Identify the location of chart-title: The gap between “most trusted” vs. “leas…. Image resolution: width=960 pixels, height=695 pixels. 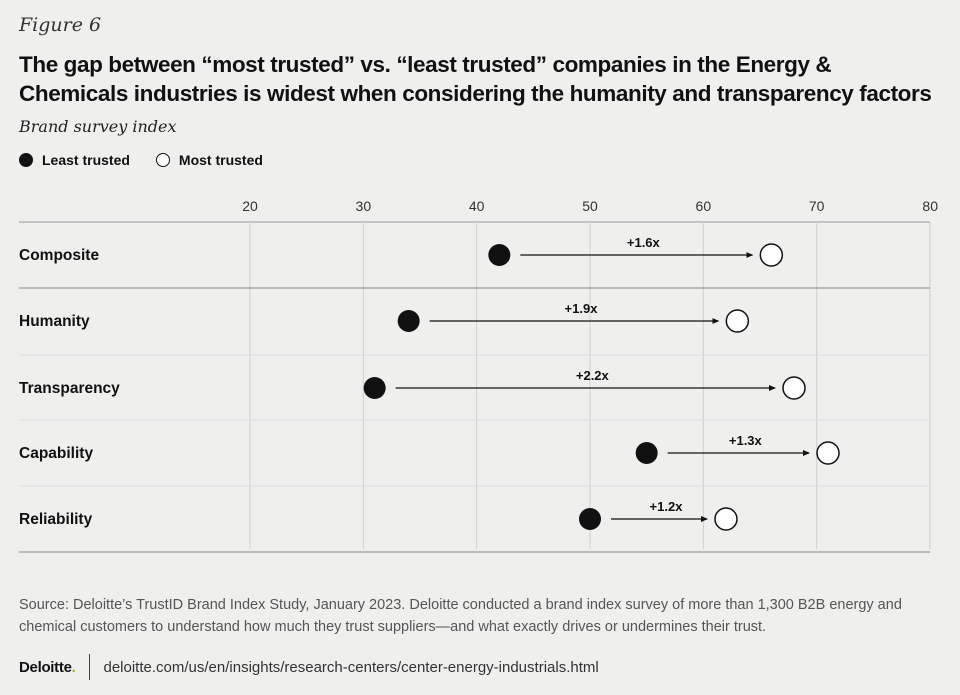
(475, 79).